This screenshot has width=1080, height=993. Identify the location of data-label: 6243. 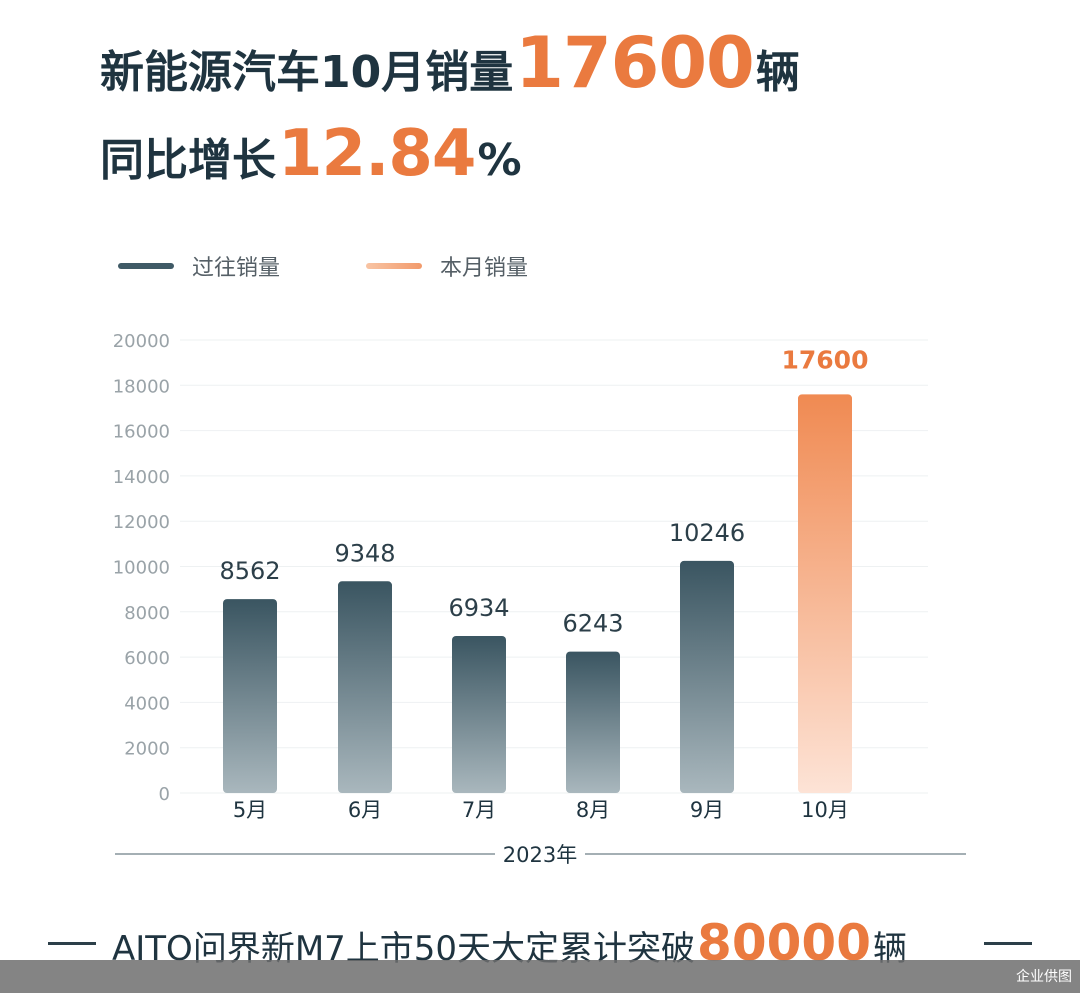
(592, 624).